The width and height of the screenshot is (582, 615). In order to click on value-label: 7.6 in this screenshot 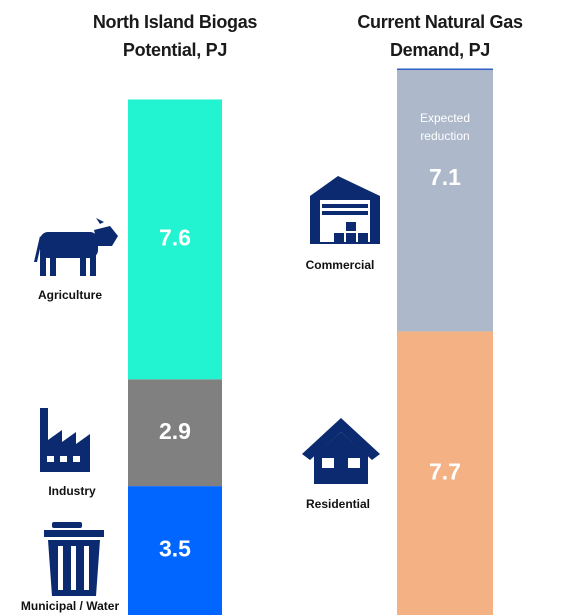, I will do `click(175, 237)`.